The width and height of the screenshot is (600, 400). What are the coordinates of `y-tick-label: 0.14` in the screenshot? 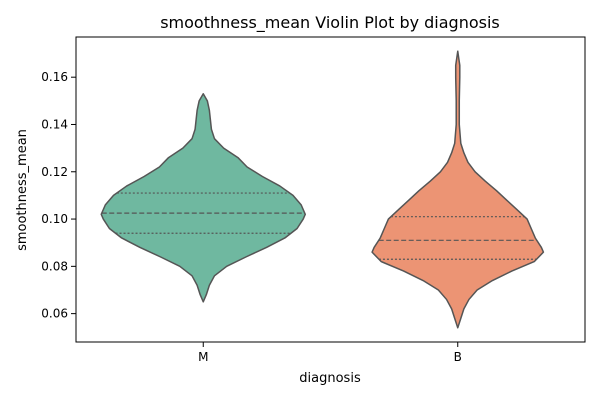 It's located at (54, 124).